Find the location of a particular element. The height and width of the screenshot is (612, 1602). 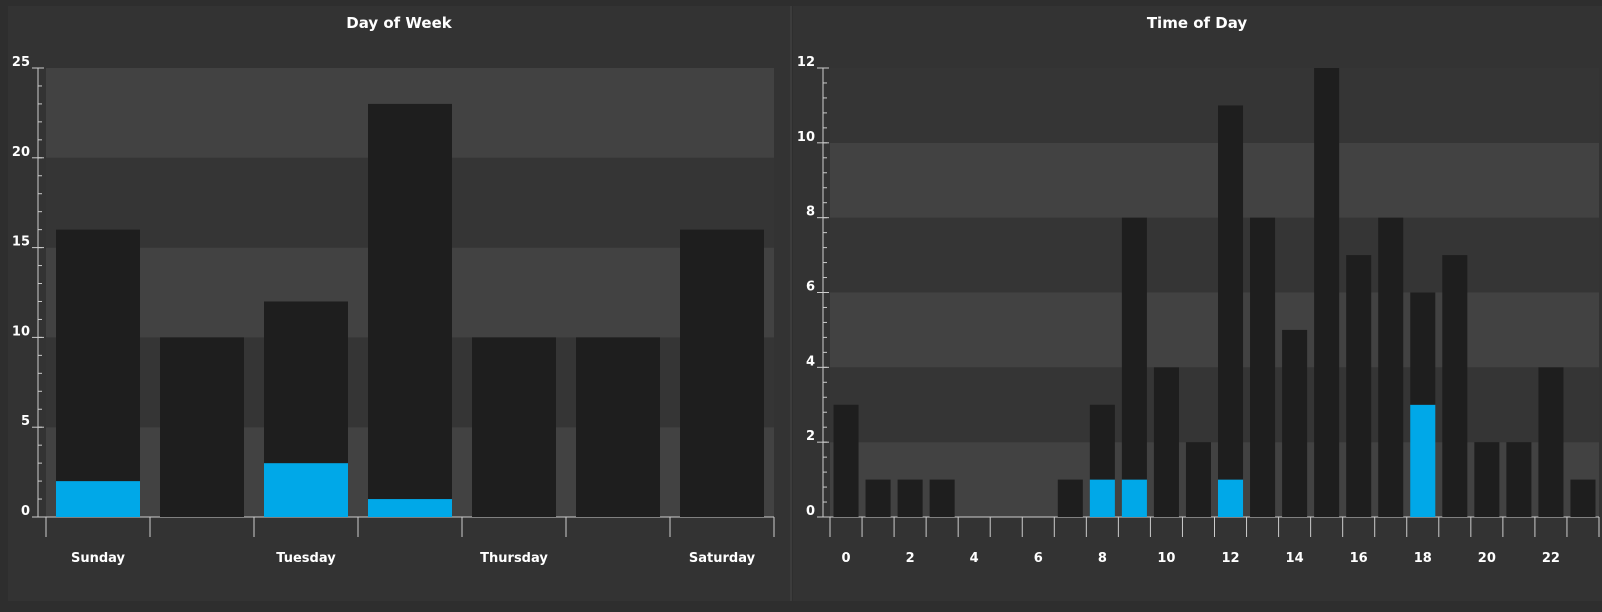

x-tick-label: 2 is located at coordinates (910, 558).